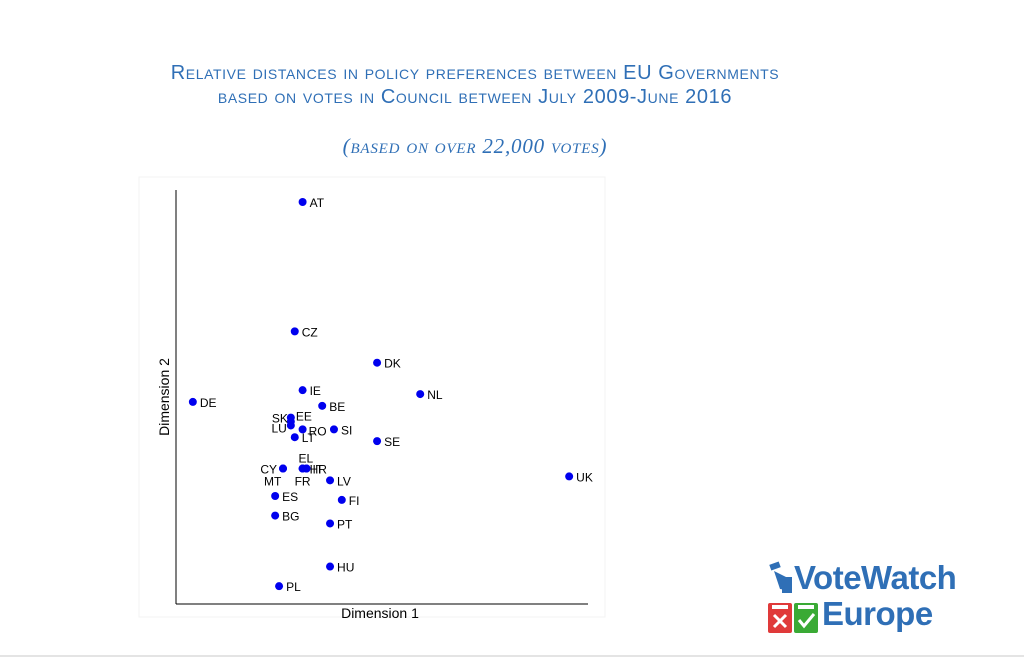 The height and width of the screenshot is (658, 1024). I want to click on x-axis-label: Dimension 1, so click(380, 613).